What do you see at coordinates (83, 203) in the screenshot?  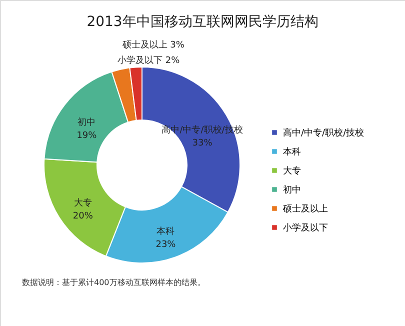 I see `slice-label: 大专` at bounding box center [83, 203].